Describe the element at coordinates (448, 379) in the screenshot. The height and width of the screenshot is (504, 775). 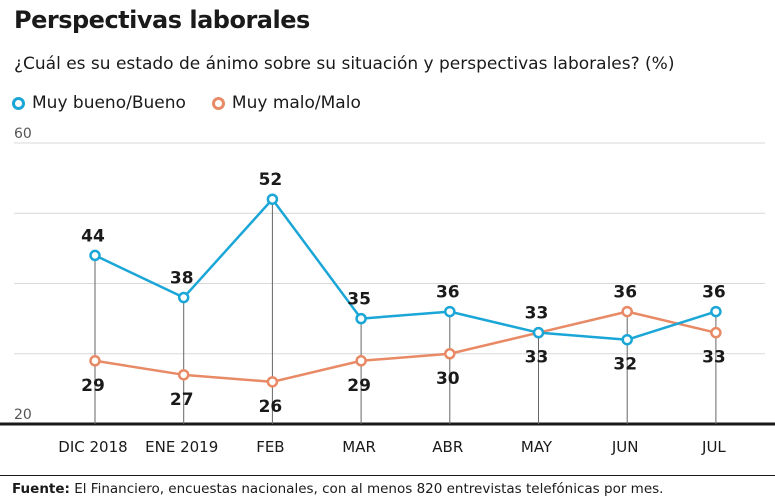
I see `data-label: 30` at that location.